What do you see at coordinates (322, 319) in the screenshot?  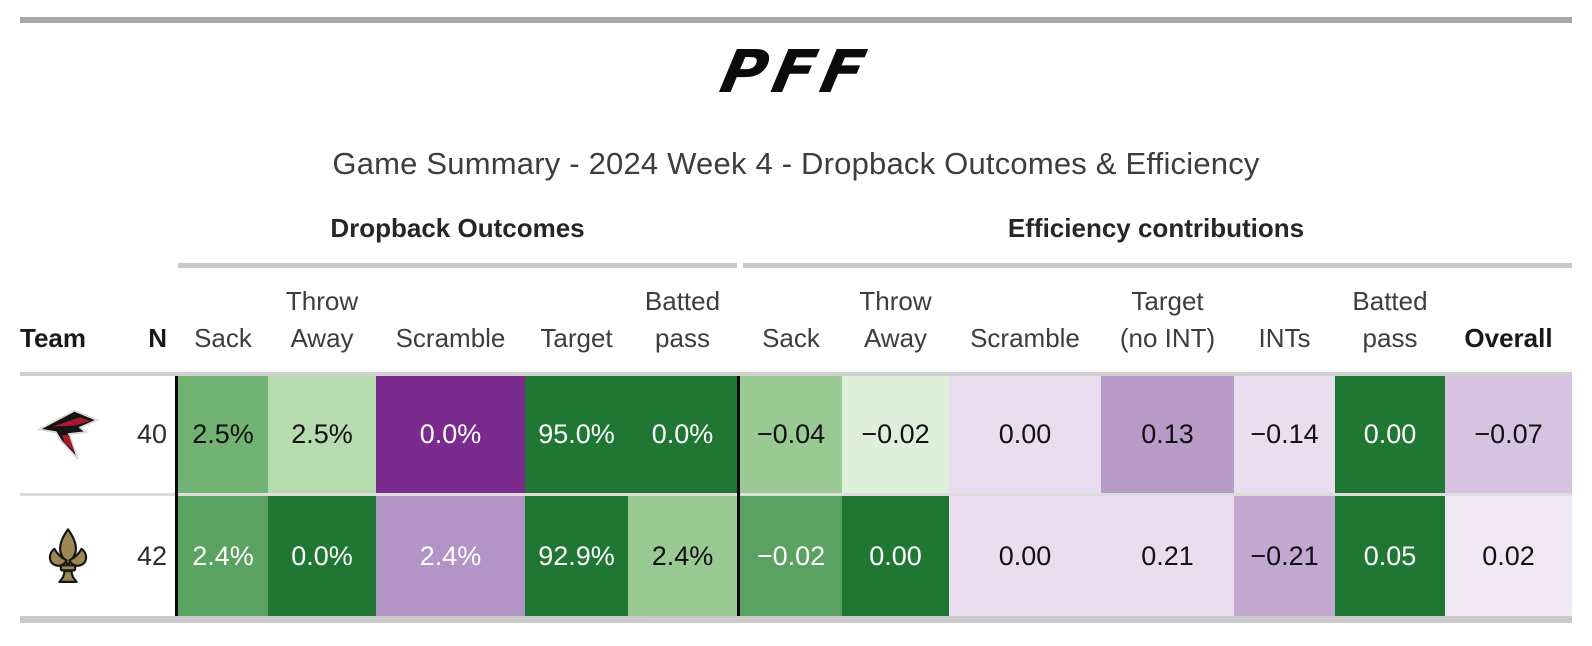 I see `column-header-dropback-throw-away: Throw Away` at bounding box center [322, 319].